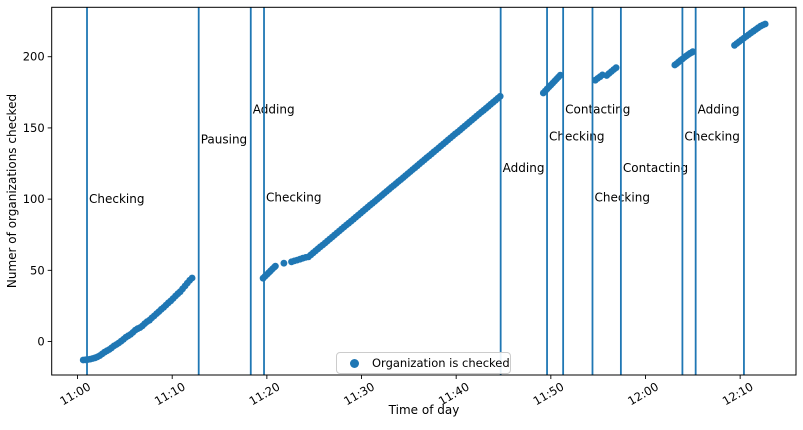 Image resolution: width=803 pixels, height=430 pixels. Describe the element at coordinates (224, 139) in the screenshot. I see `event-vline-label: Pausing` at that location.